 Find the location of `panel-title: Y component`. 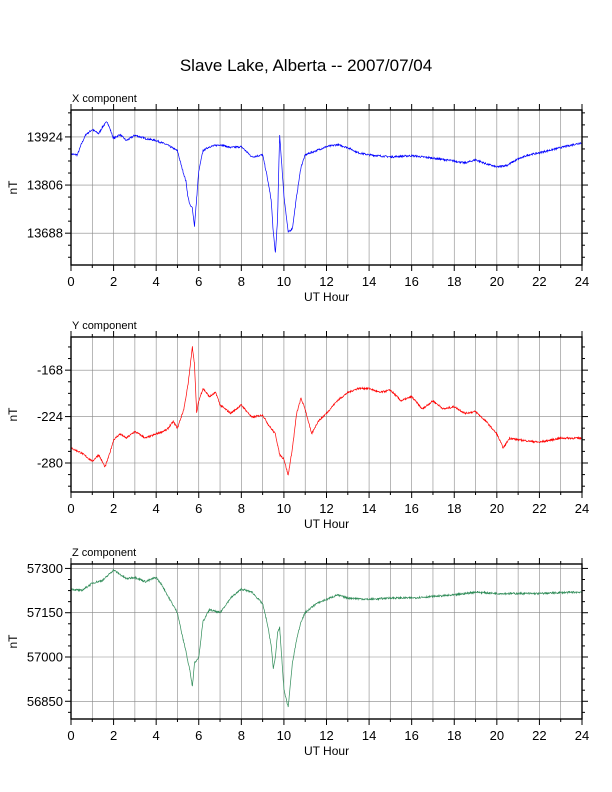

panel-title: Y component is located at coordinates (104, 326).